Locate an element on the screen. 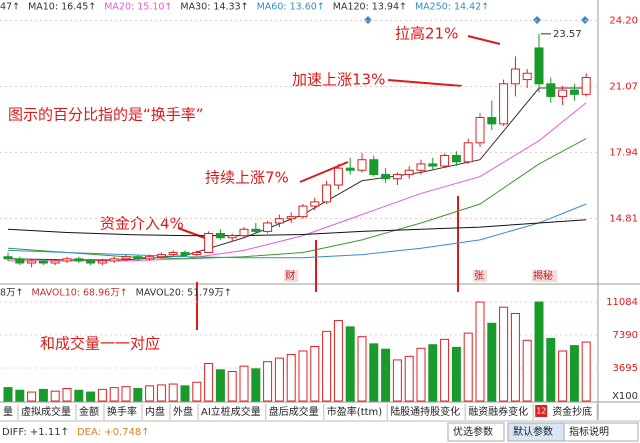 The width and height of the screenshot is (640, 443). diamonds is located at coordinates (476, 20).